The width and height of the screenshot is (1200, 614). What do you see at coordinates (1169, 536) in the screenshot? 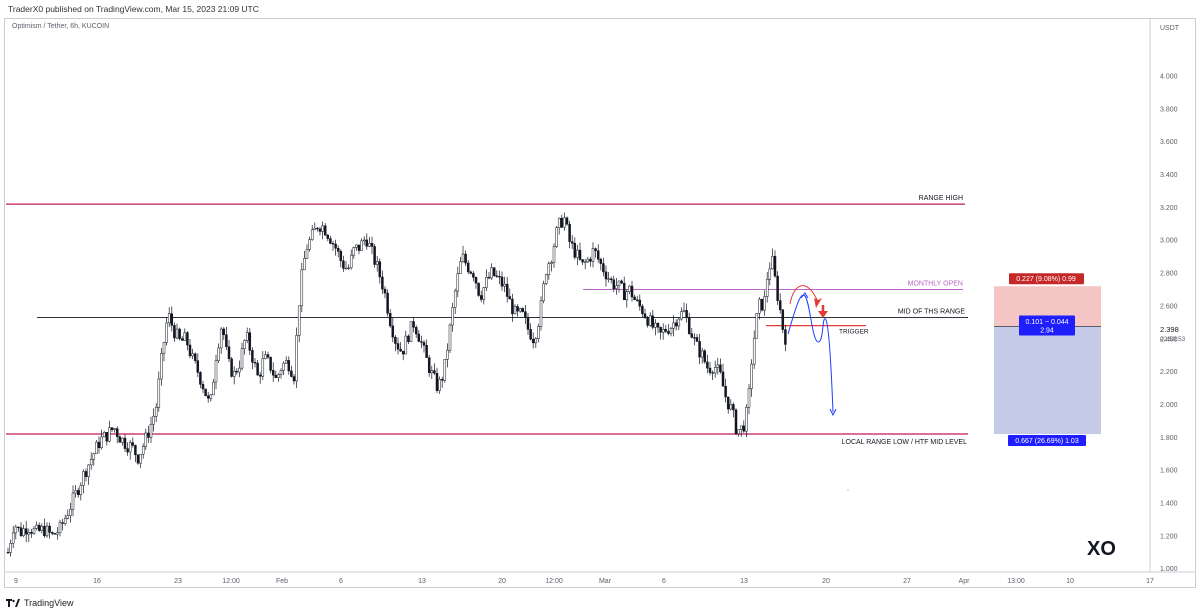
I see `price-tick-label: 1.200` at bounding box center [1169, 536].